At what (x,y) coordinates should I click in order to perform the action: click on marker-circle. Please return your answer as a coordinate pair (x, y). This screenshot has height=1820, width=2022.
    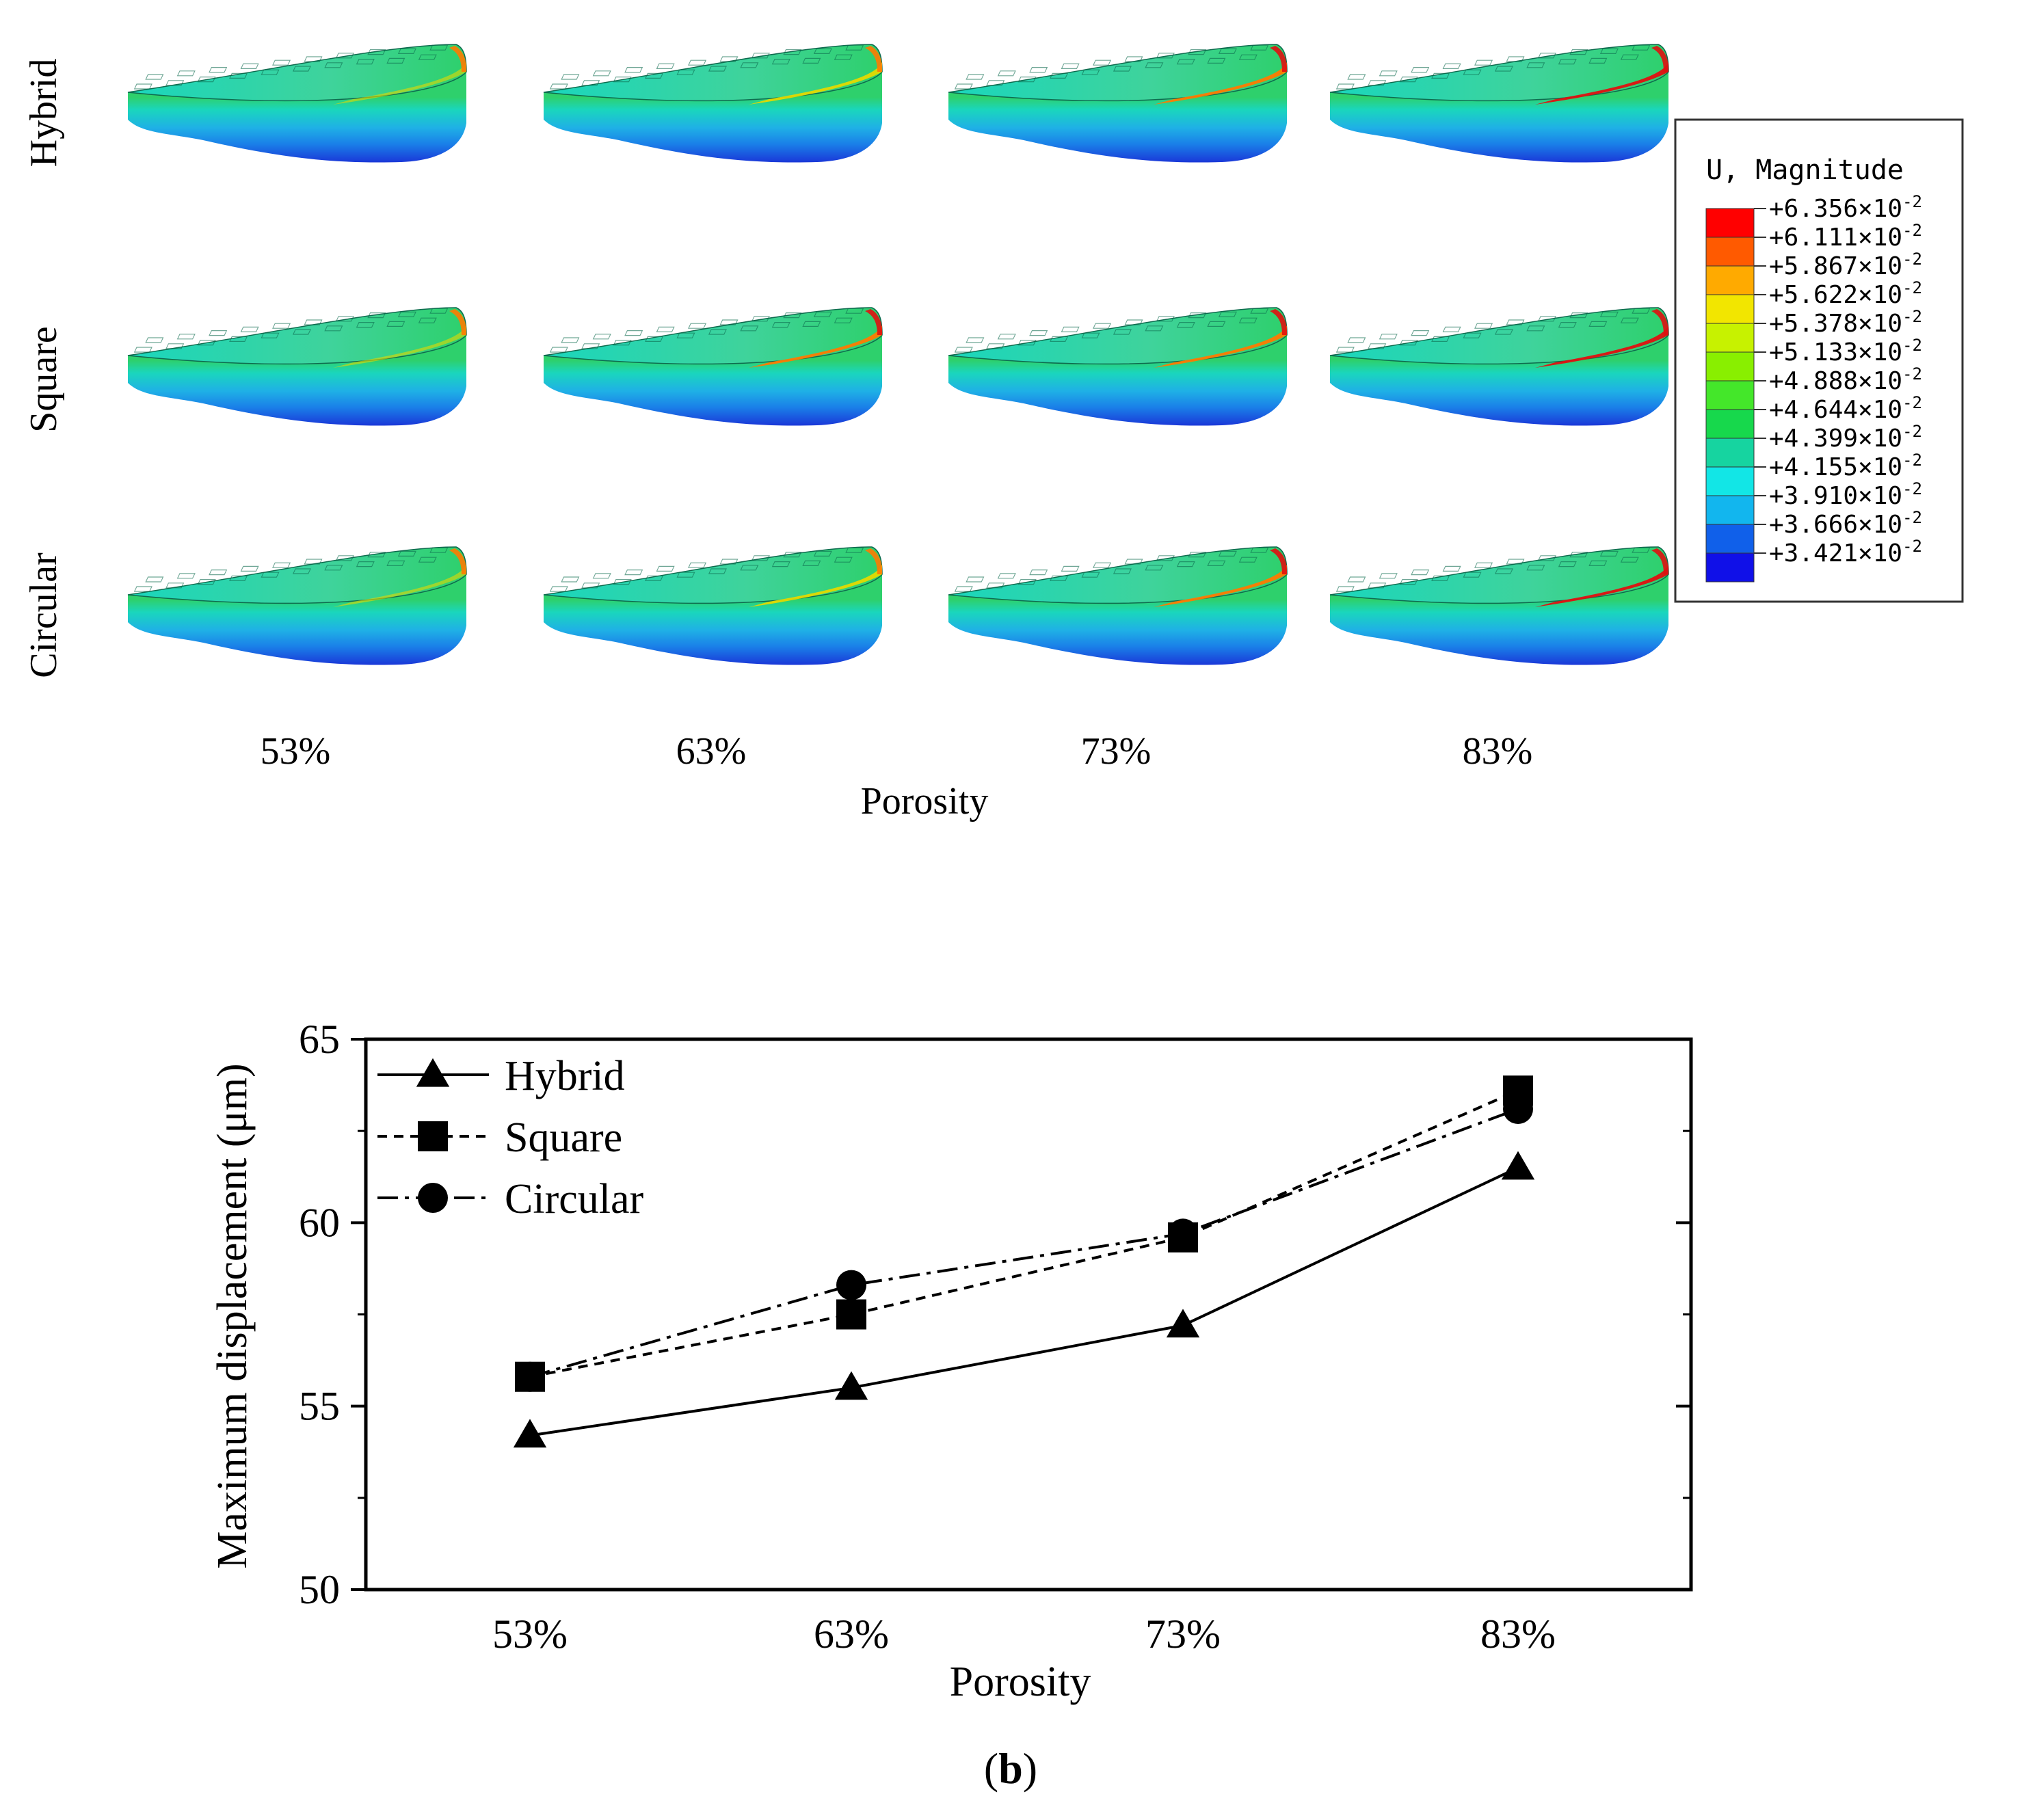
    Looking at the image, I should click on (1518, 1108).